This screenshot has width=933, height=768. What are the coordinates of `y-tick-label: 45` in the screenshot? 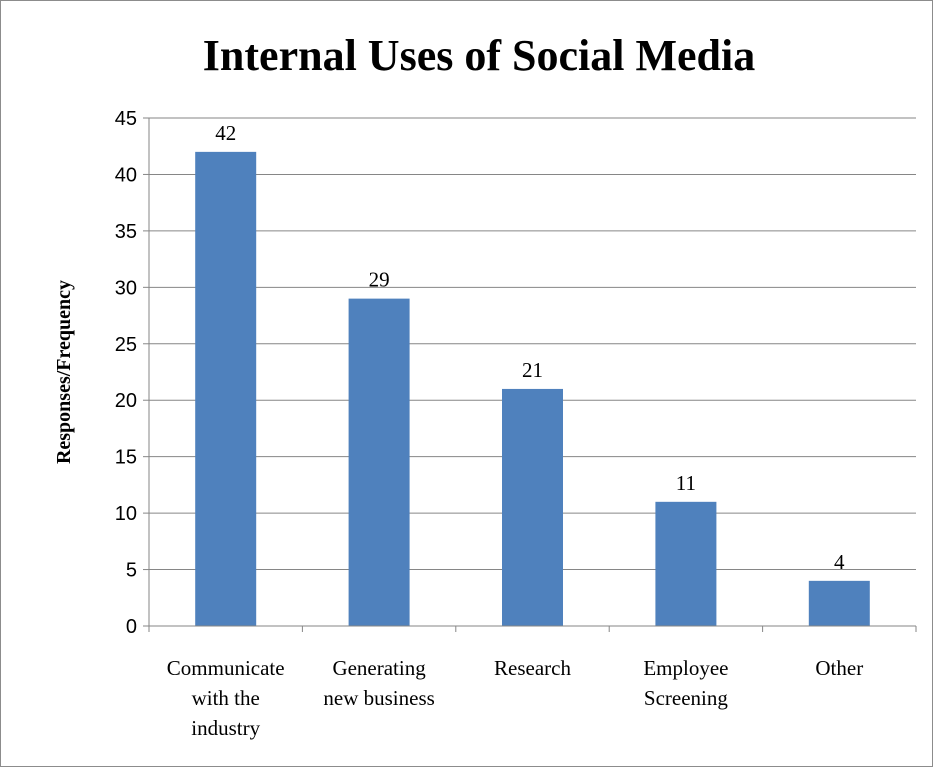 It's located at (126, 119).